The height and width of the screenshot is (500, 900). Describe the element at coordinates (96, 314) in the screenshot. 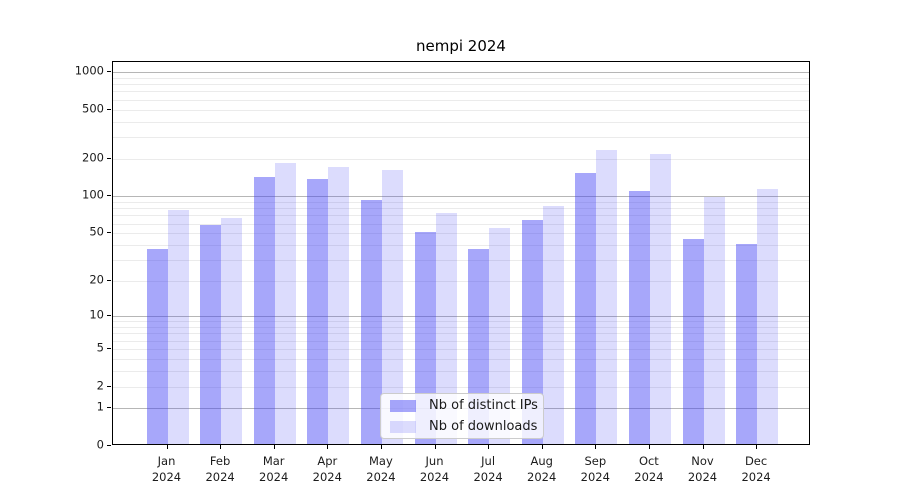

I see `y-tick-label-10: 10` at that location.